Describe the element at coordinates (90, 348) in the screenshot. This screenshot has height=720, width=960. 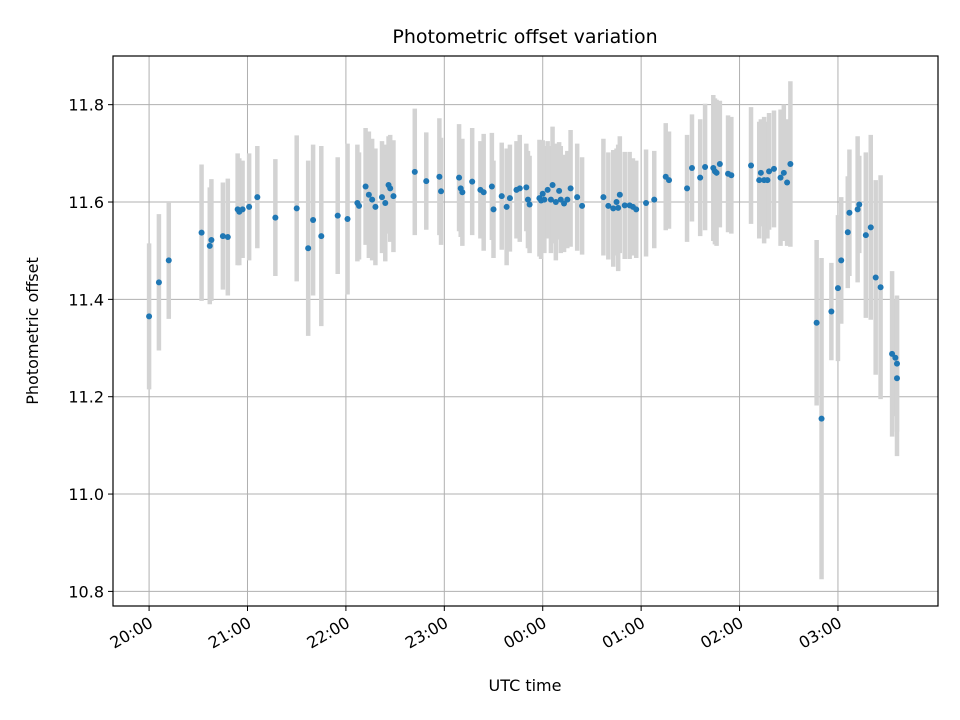
I see `y-axis: 10.8 11.0 11.2 11.4 11.6 11.8` at that location.